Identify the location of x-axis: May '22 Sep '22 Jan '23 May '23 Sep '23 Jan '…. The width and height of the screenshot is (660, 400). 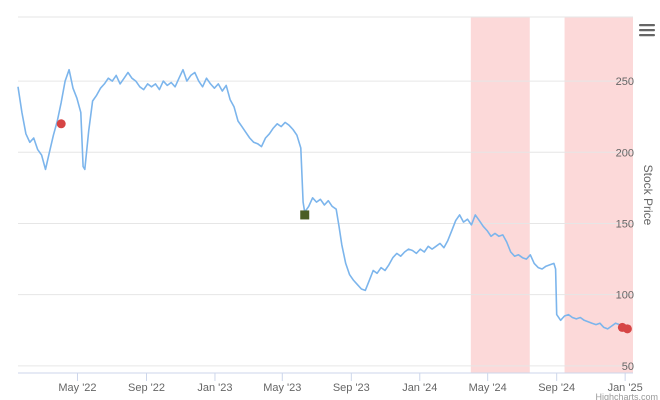
(330, 383).